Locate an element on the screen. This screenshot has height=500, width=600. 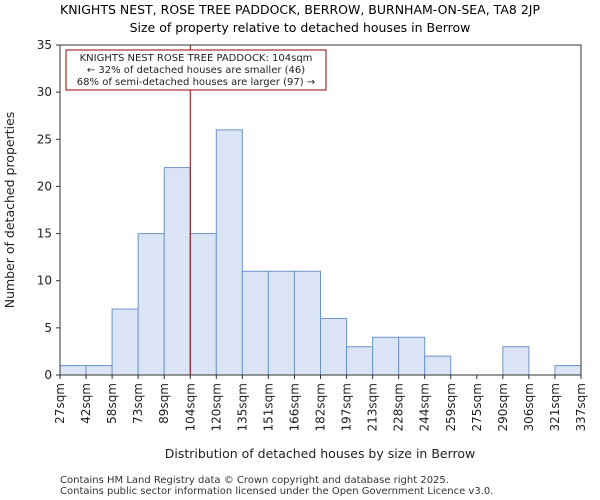
annotation-frame is located at coordinates (196, 70).